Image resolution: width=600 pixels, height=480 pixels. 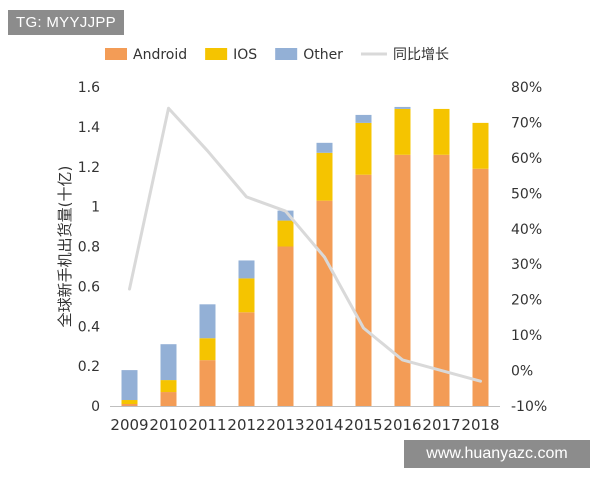 What do you see at coordinates (526, 265) in the screenshot?
I see `y2-tick-label: 30%` at bounding box center [526, 265].